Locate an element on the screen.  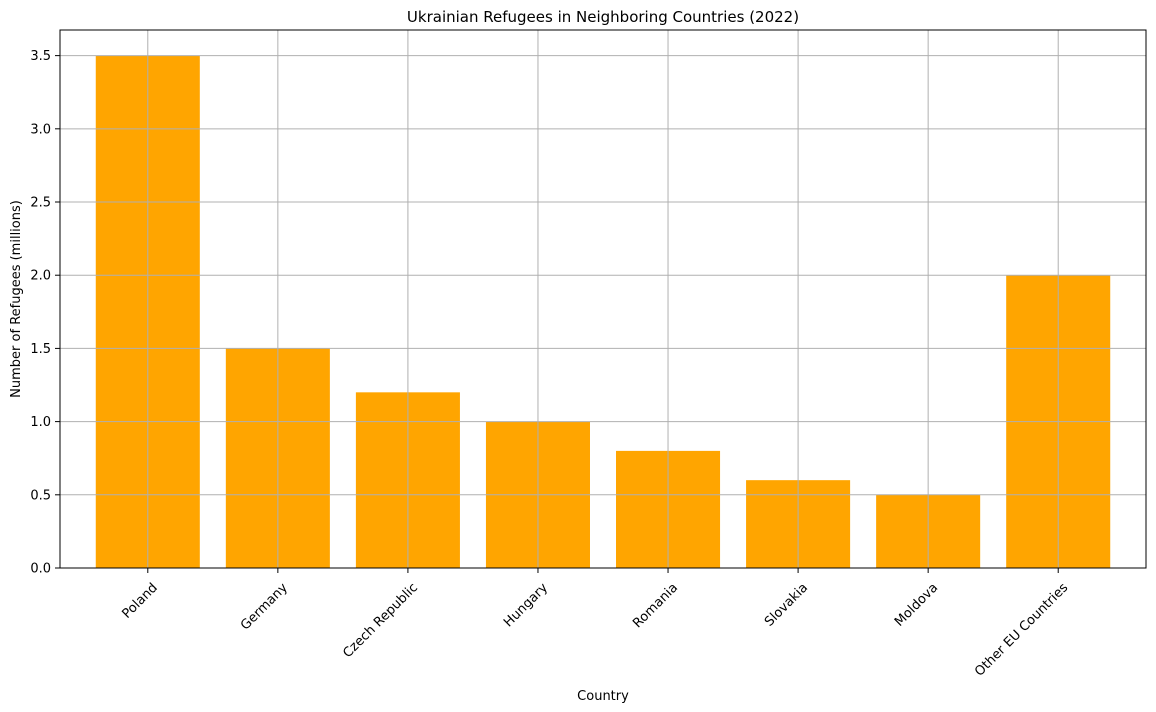
y-tick-label: 3.0 is located at coordinates (40, 129).